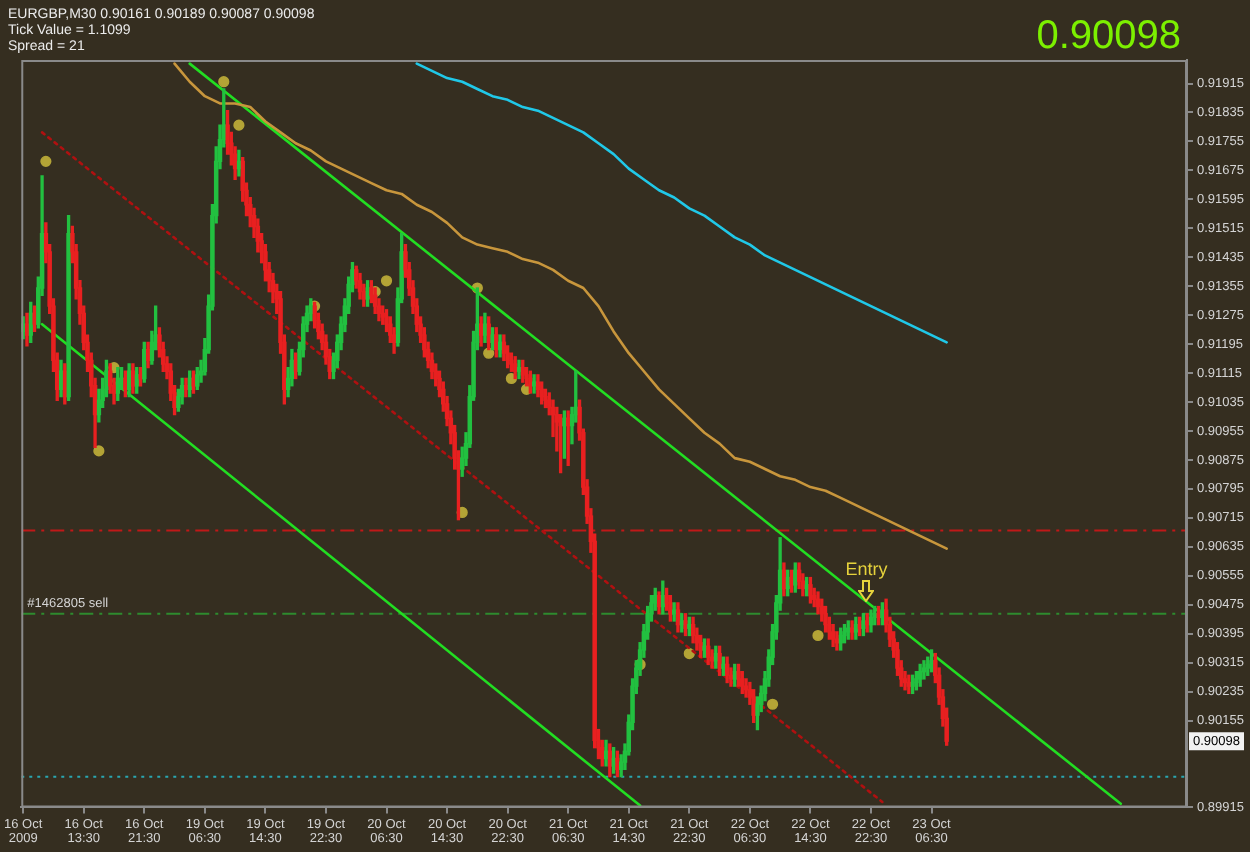  Describe the element at coordinates (867, 568) in the screenshot. I see `annotation: Entry` at that location.